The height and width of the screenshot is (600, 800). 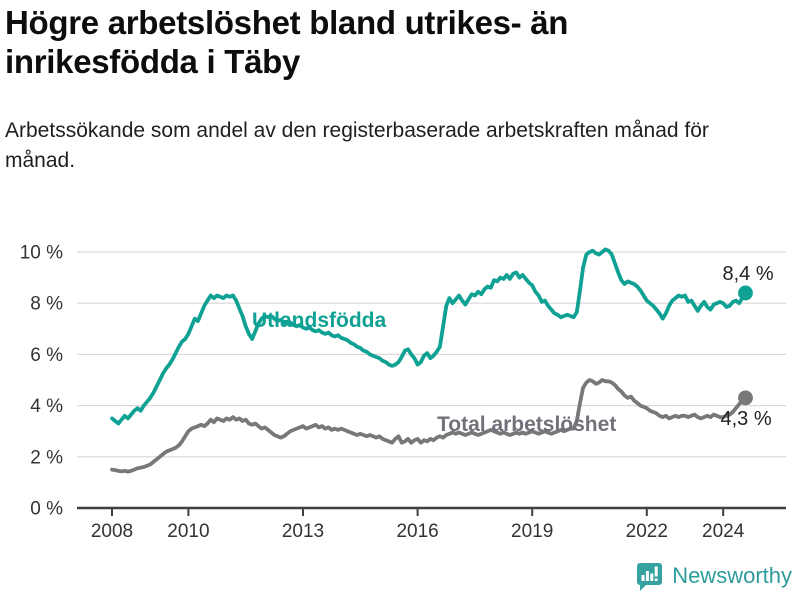 I want to click on bar-chart-speech-bubble-icon, so click(x=650, y=577).